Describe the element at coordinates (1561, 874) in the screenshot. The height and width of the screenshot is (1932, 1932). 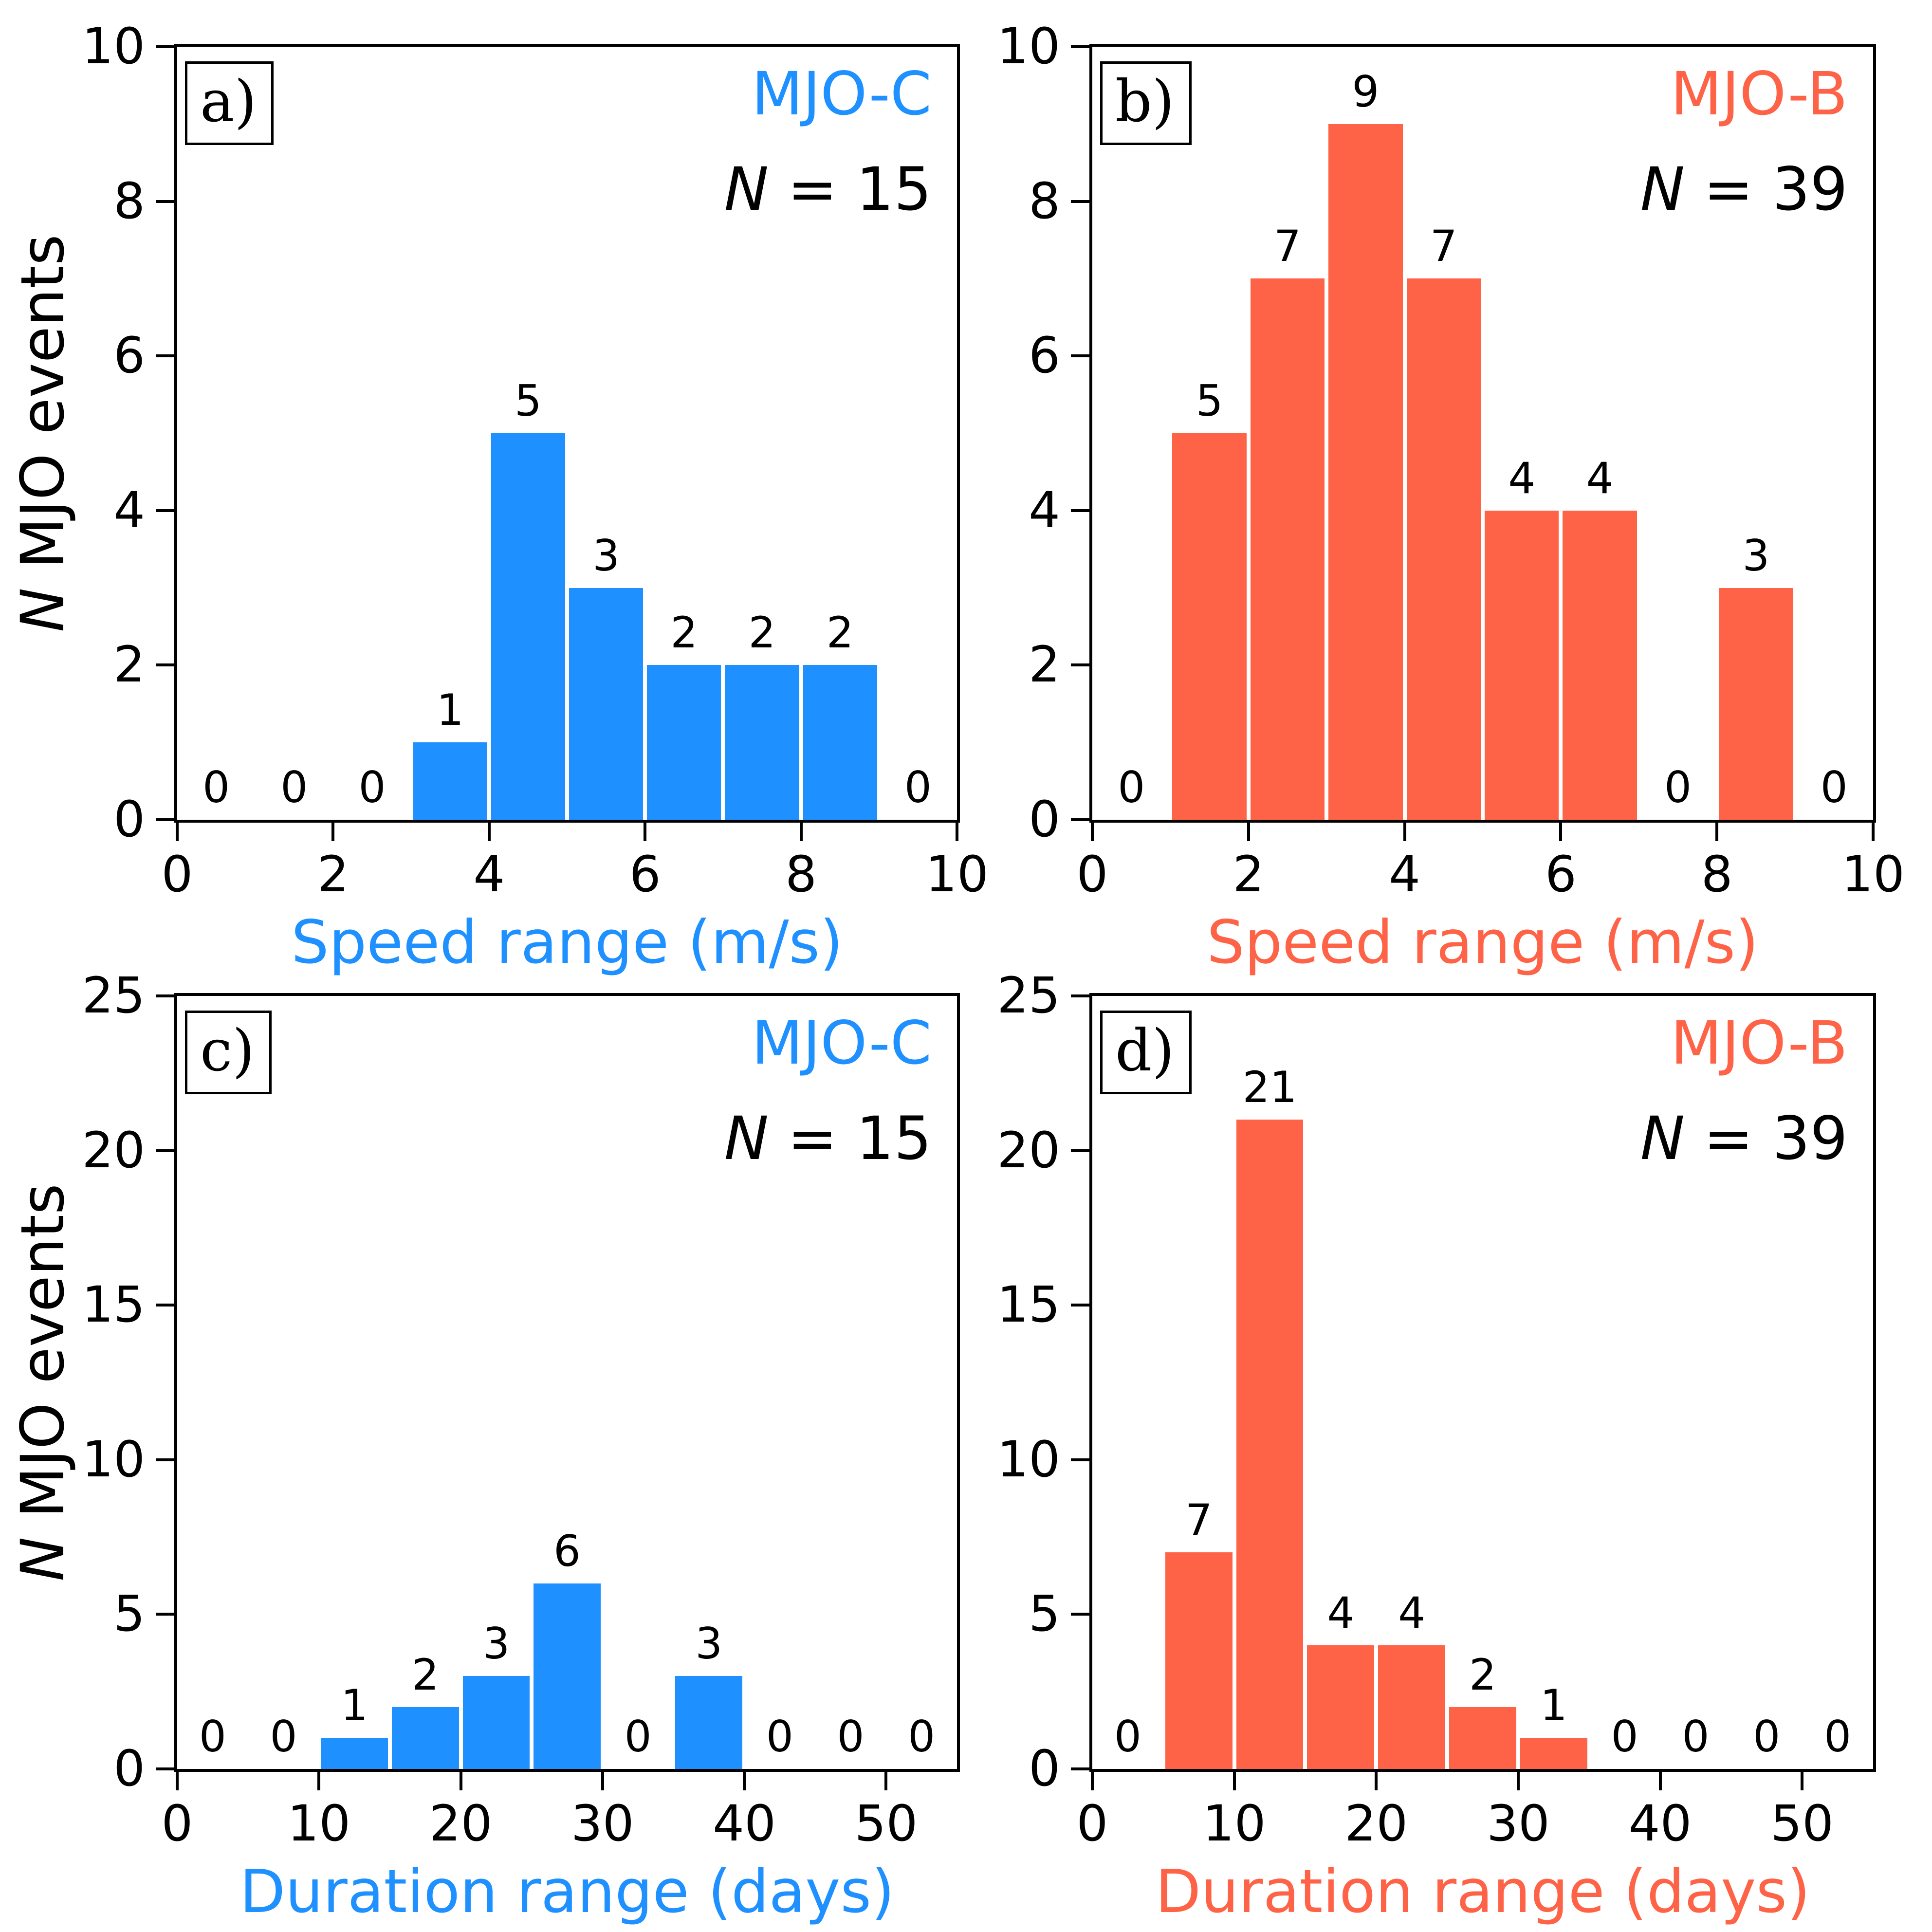
I see `x-tick-label: 6` at that location.